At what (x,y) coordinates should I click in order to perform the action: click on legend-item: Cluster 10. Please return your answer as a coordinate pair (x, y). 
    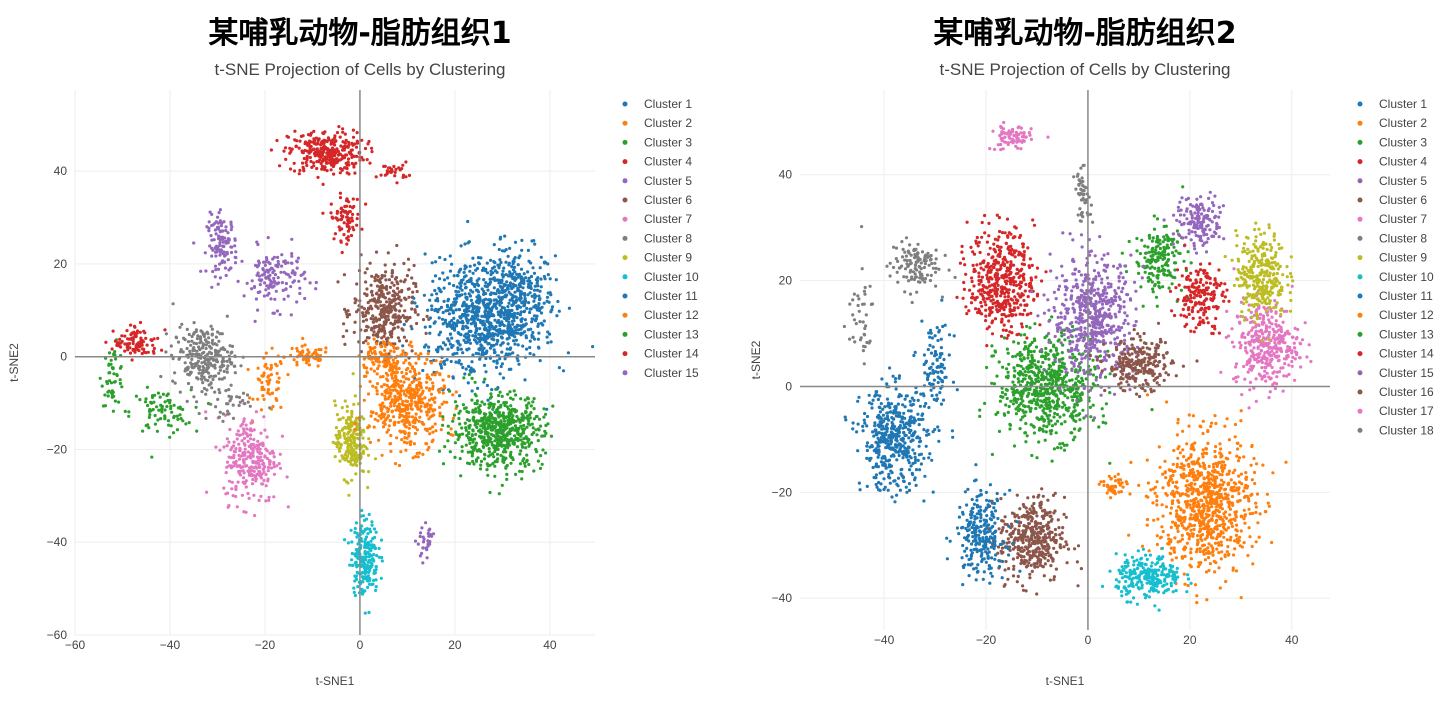
    Looking at the image, I should click on (661, 277).